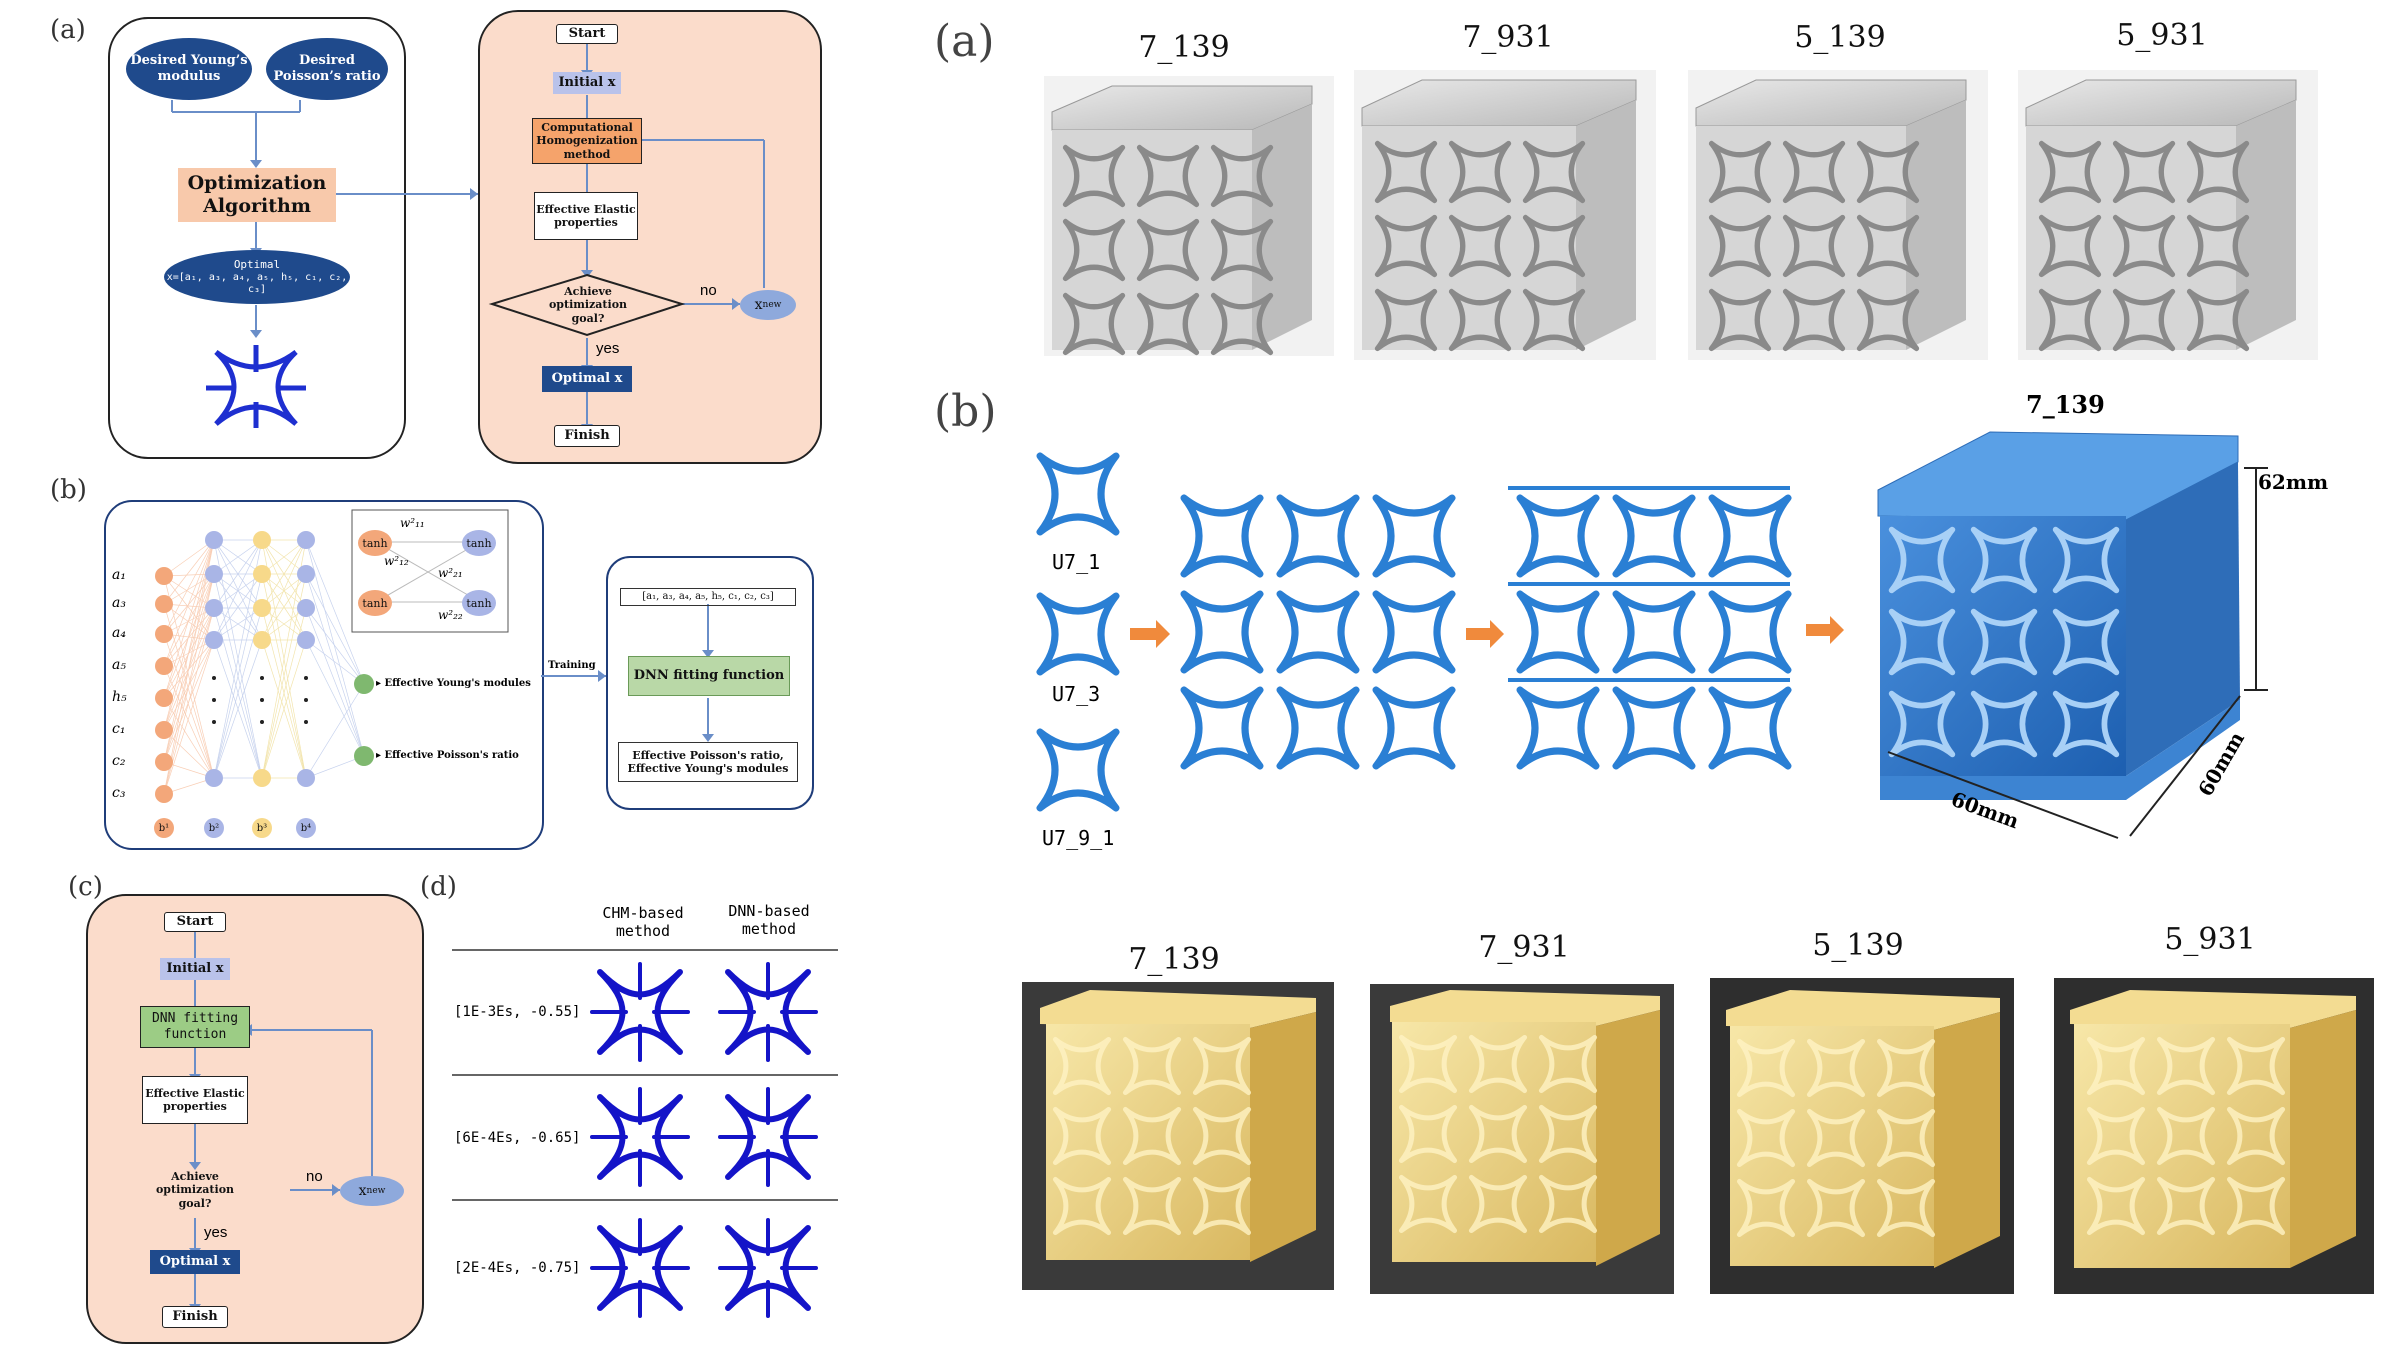 This screenshot has height=1348, width=2391. What do you see at coordinates (1078, 838) in the screenshot?
I see `unit-label-u7-9-1: U7_9_1` at bounding box center [1078, 838].